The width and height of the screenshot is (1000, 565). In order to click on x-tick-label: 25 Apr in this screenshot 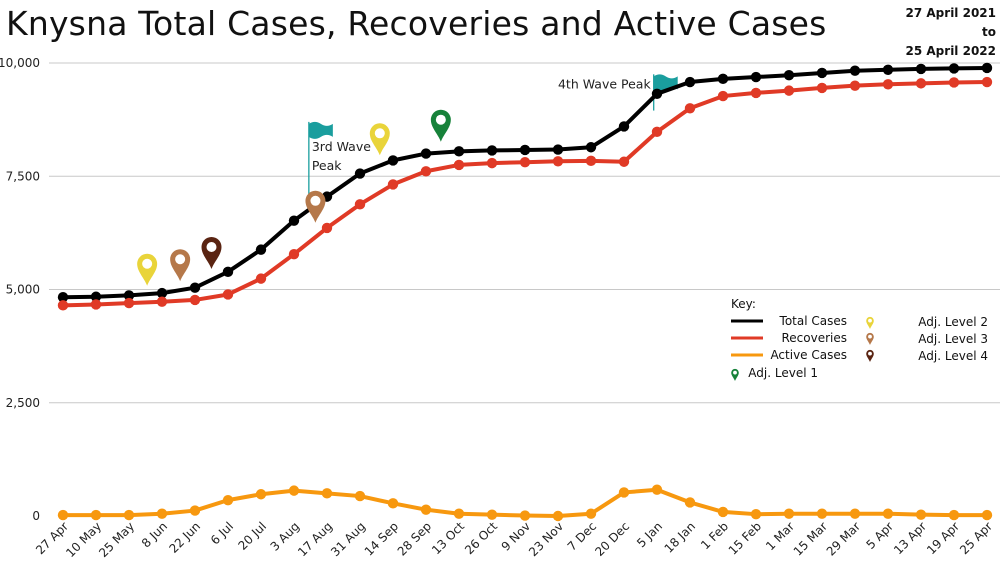, I will do `click(976, 538)`.